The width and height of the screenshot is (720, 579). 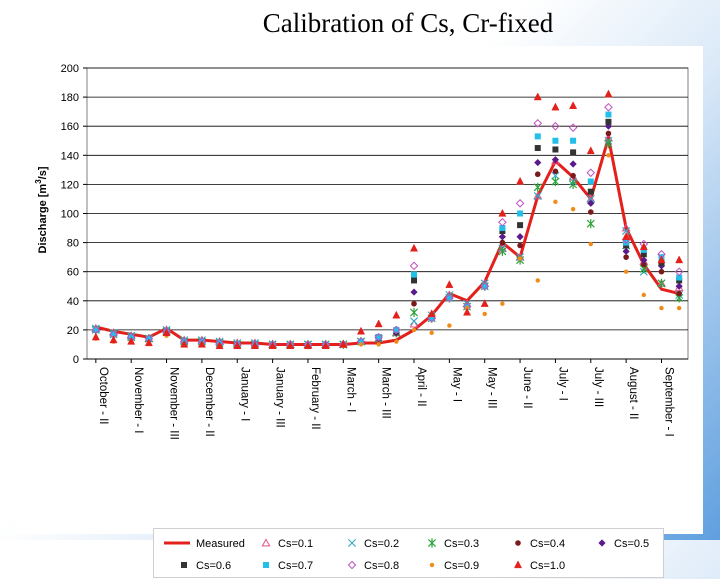 I want to click on x-tick-label: July - I, so click(x=562, y=384).